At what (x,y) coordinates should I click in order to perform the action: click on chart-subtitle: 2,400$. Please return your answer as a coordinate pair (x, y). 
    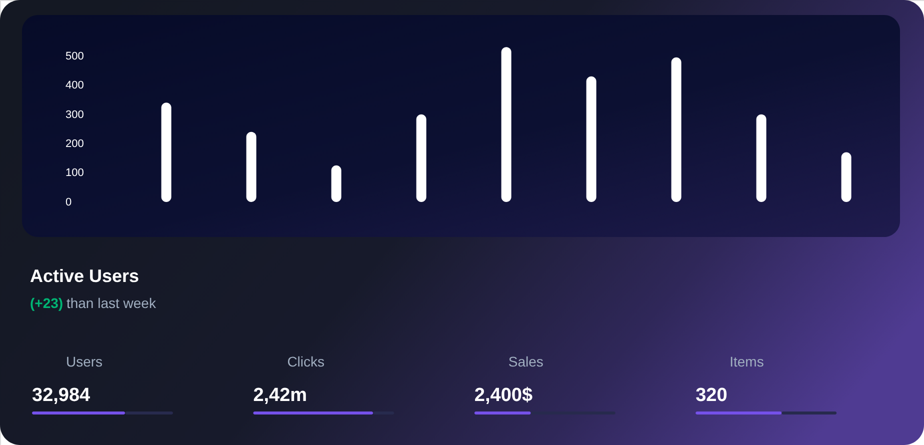
    Looking at the image, I should click on (503, 395).